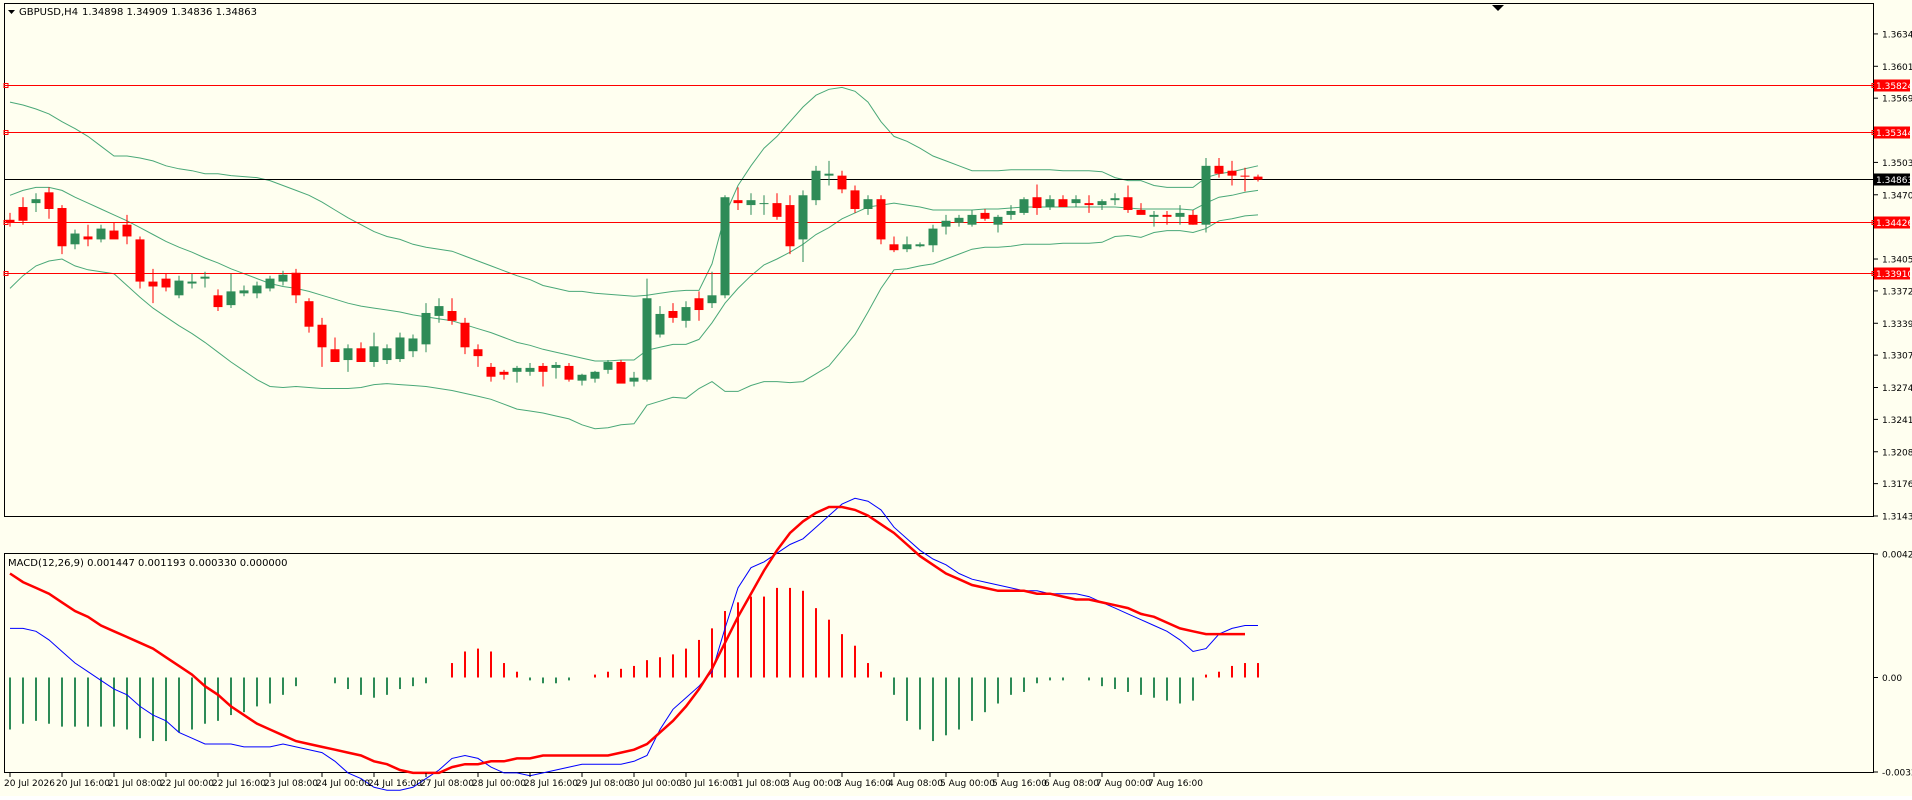 This screenshot has height=800, width=1912. Describe the element at coordinates (48, 12) in the screenshot. I see `symbol-period-label: GBPUSD,H4` at that location.